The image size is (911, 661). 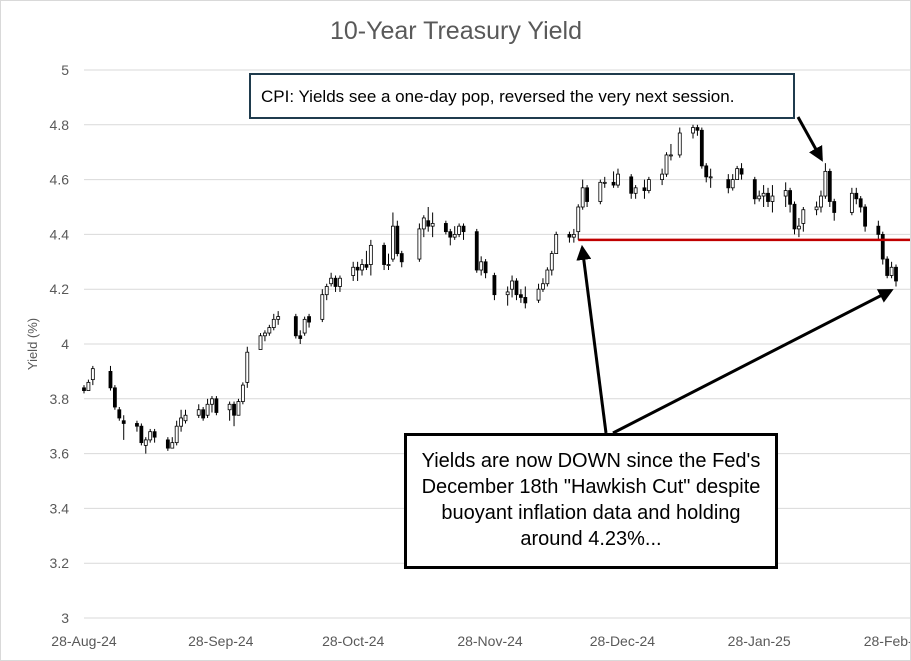 I want to click on fed-arrow-latest, so click(x=753, y=362).